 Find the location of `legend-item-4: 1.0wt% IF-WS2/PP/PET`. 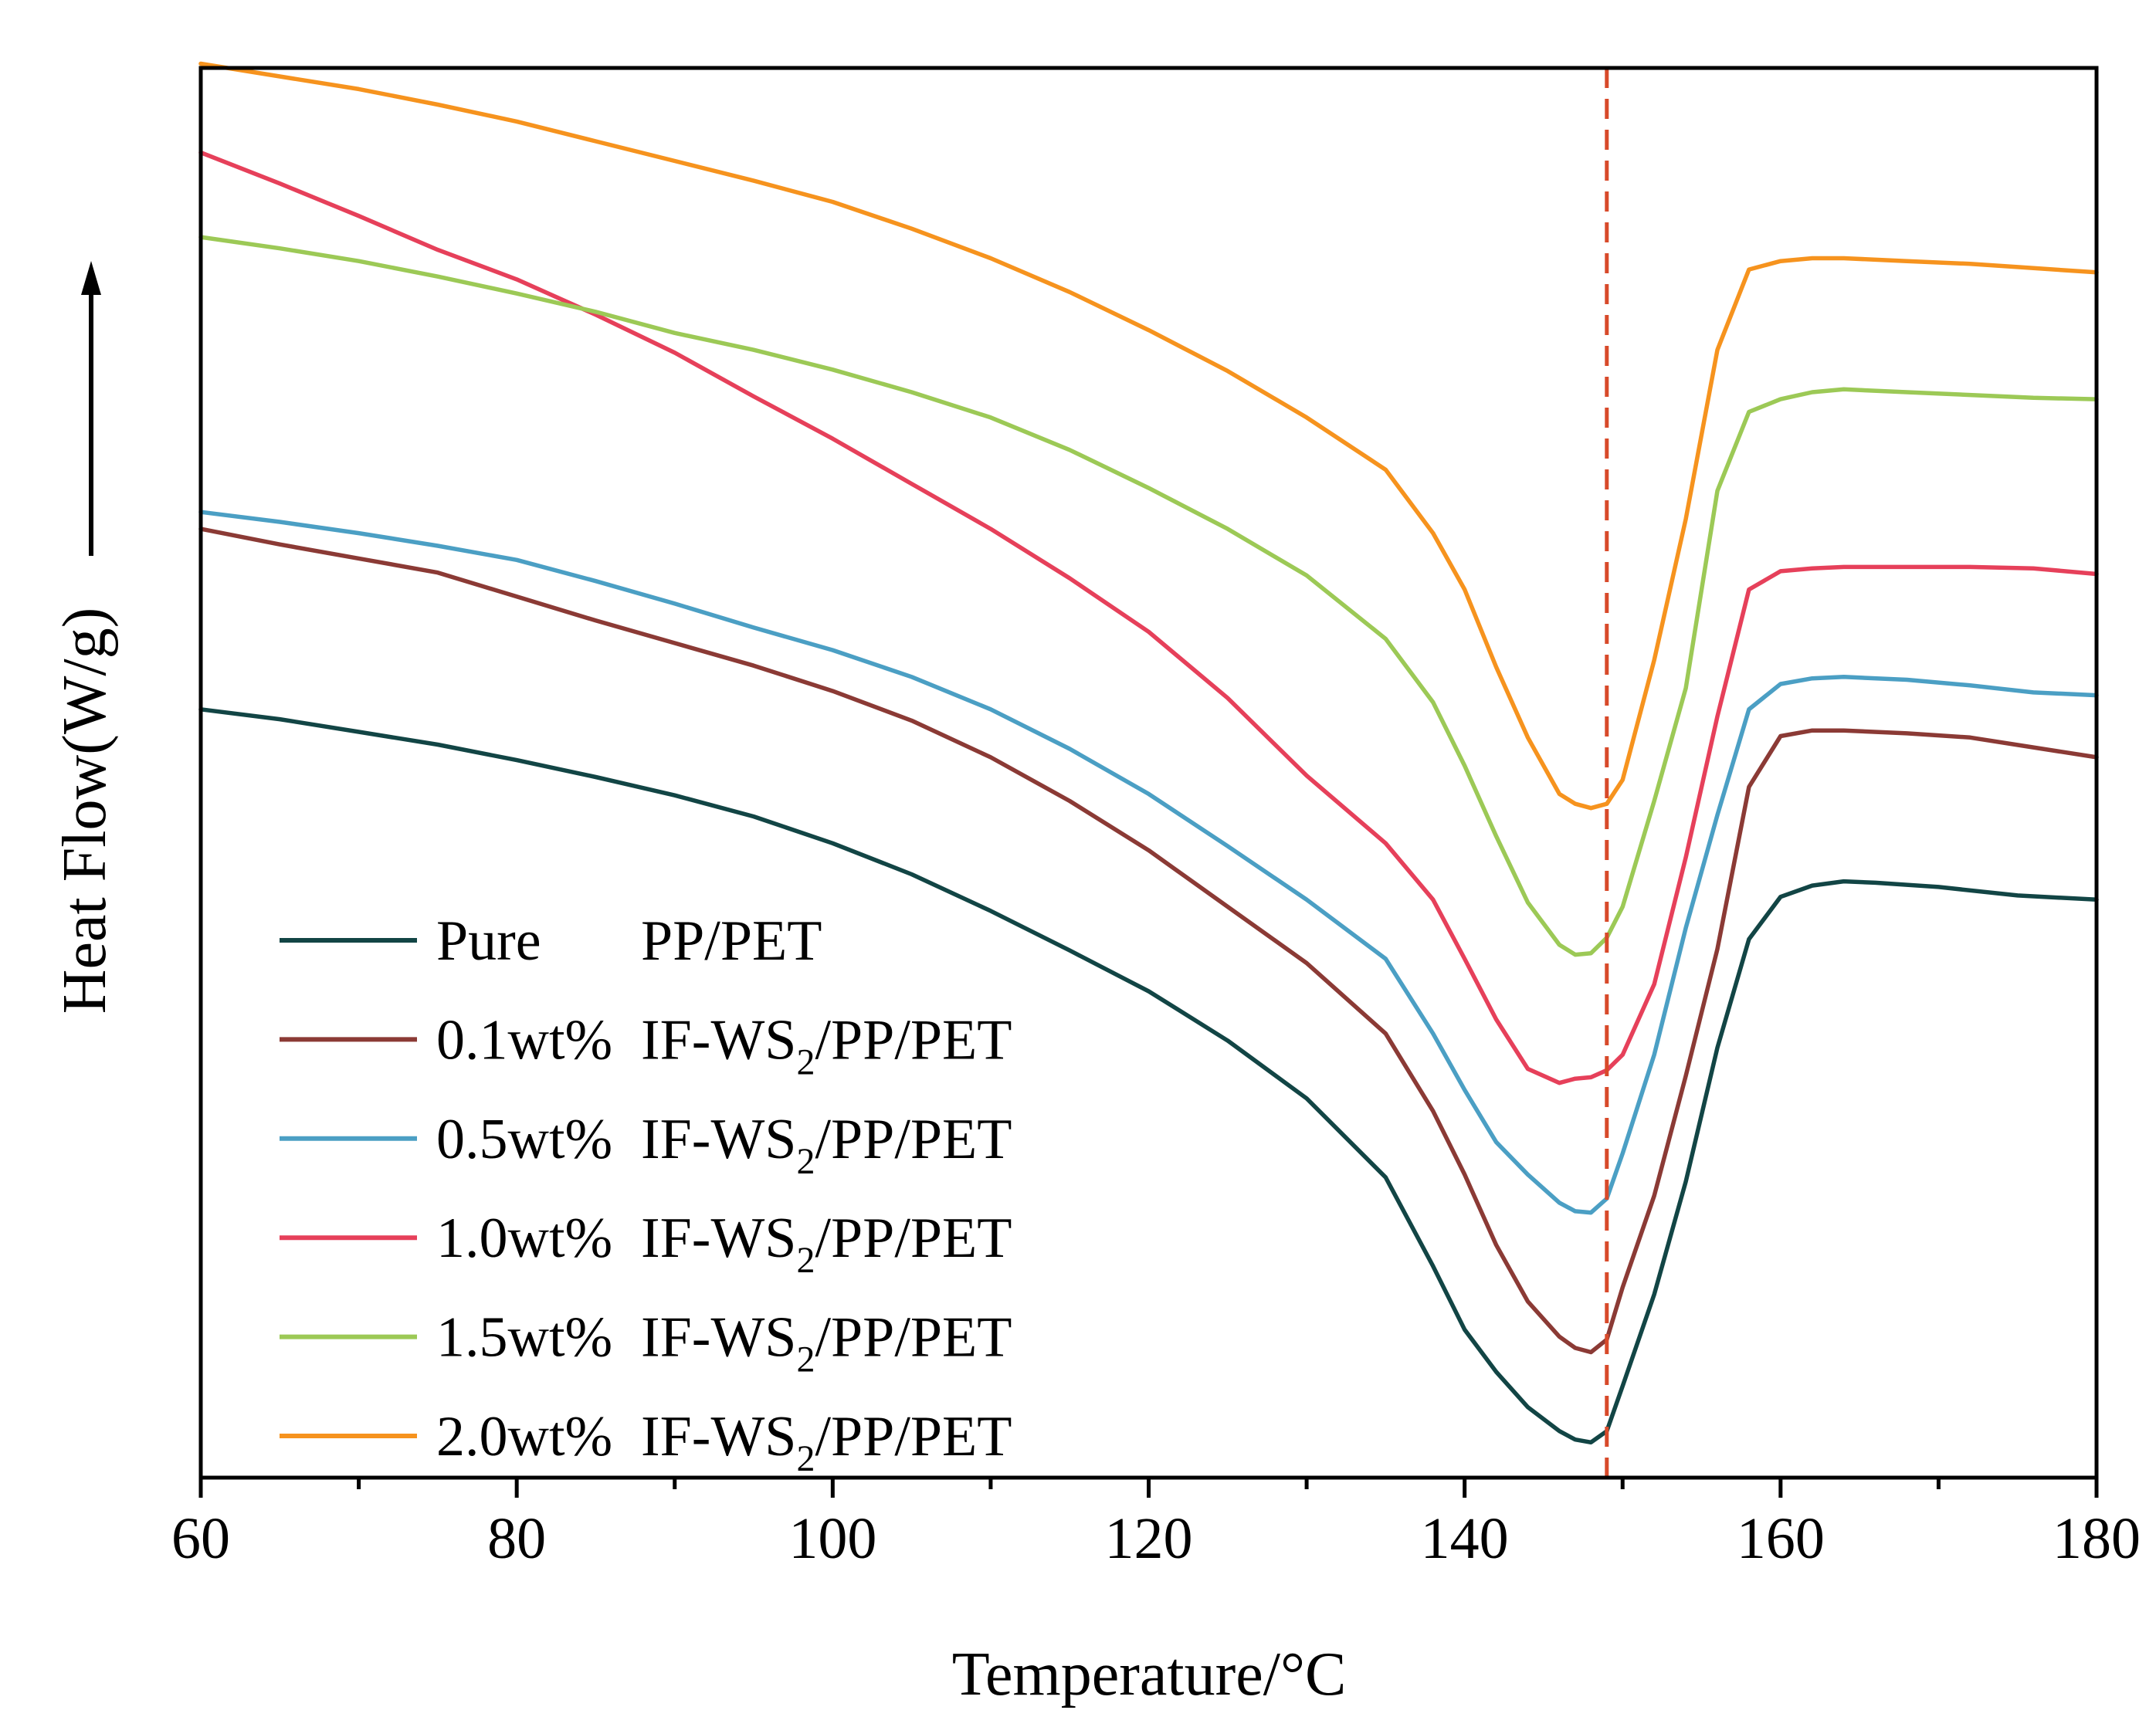

legend-item-4: 1.0wt% IF-WS2/PP/PET is located at coordinates (646, 1244).